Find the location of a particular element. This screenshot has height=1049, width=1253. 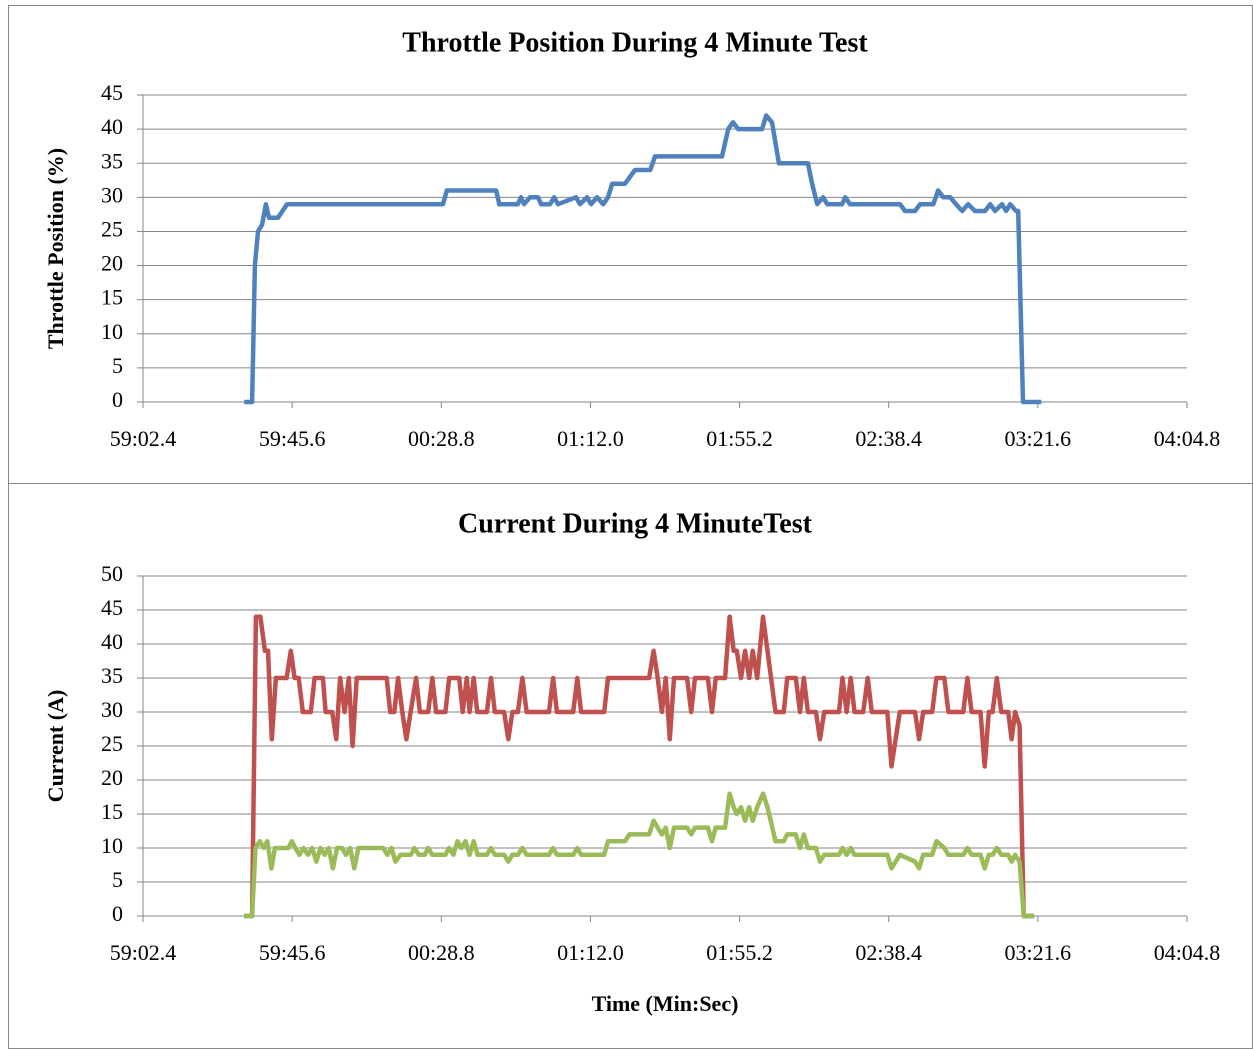

data-line is located at coordinates (639, 855).